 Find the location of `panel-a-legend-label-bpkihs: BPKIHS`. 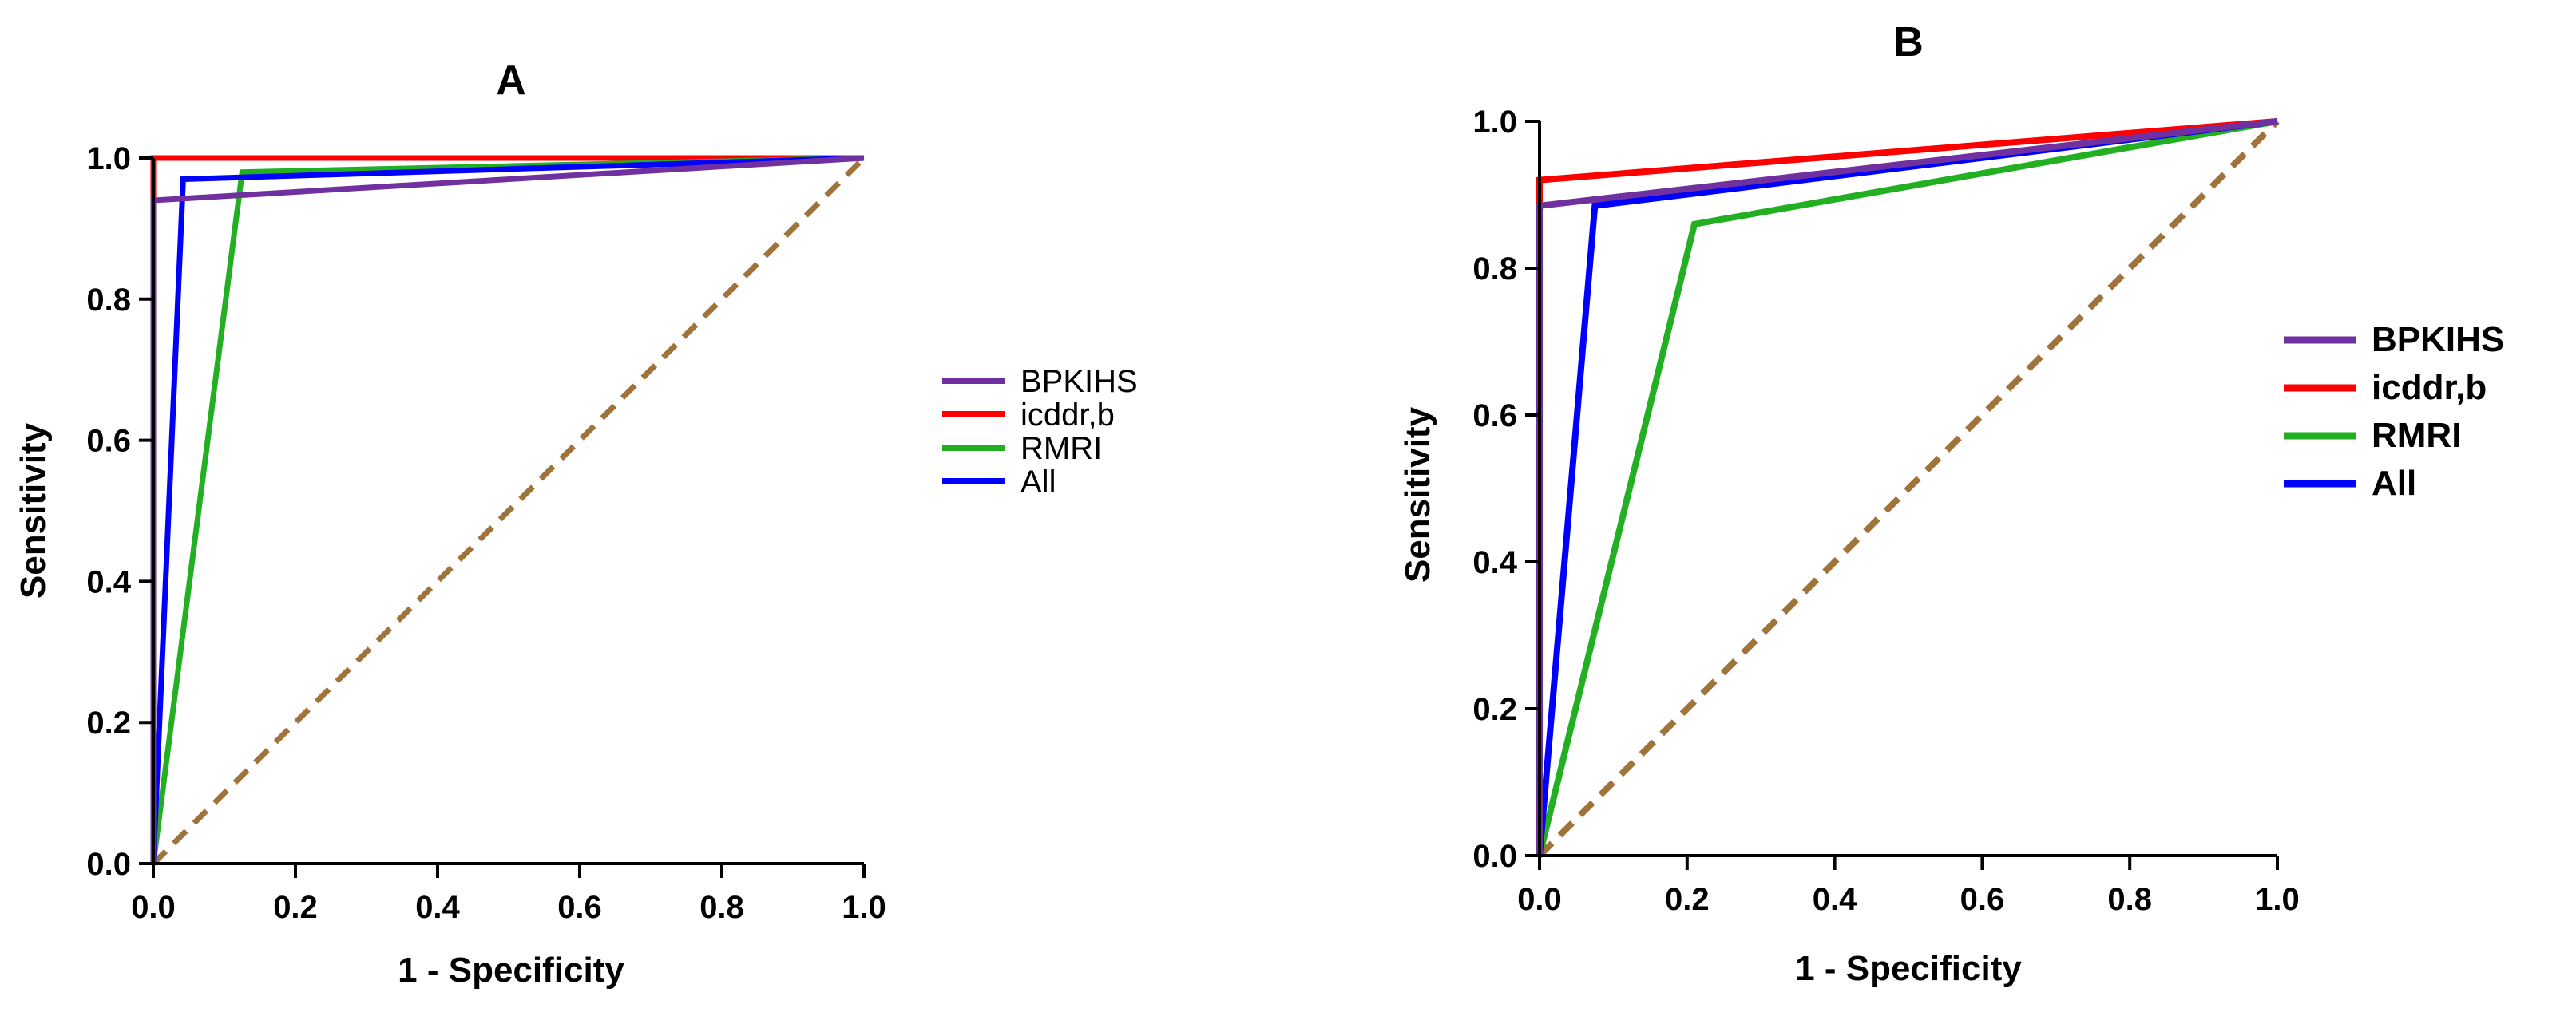

panel-a-legend-label-bpkihs: BPKIHS is located at coordinates (1079, 381).